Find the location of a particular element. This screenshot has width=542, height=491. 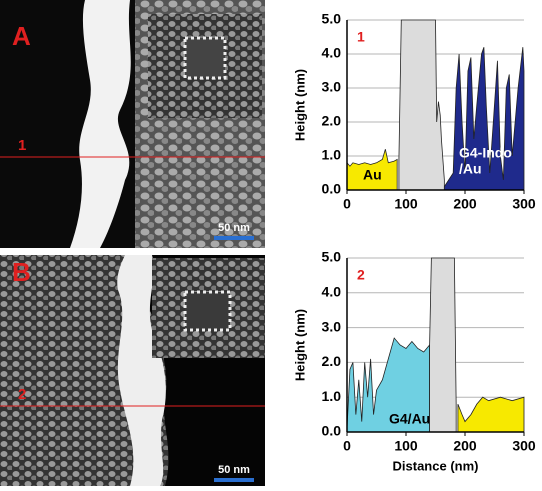

chart-annotation: 2 is located at coordinates (361, 275).